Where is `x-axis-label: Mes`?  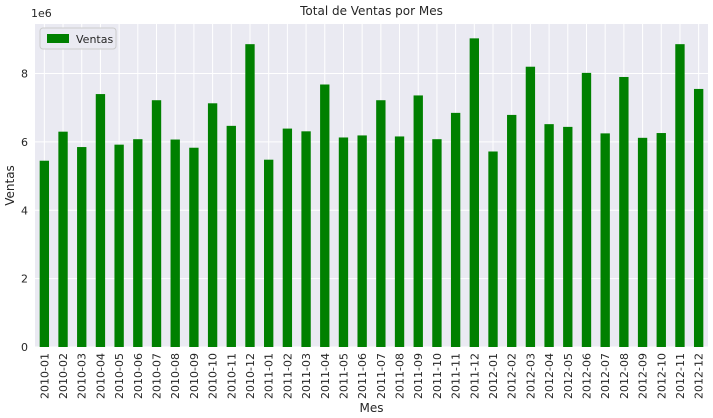
x-axis-label: Mes is located at coordinates (372, 408).